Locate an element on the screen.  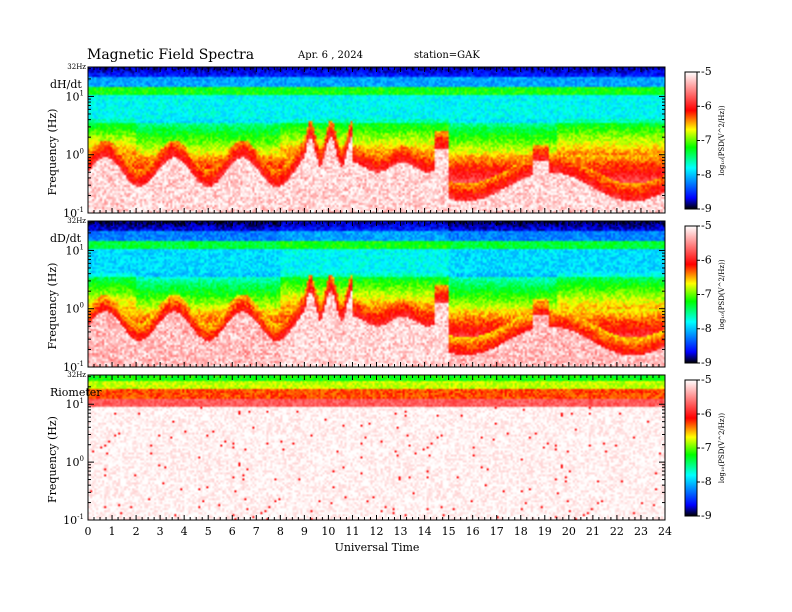
x-tick-label: 24 is located at coordinates (665, 531).